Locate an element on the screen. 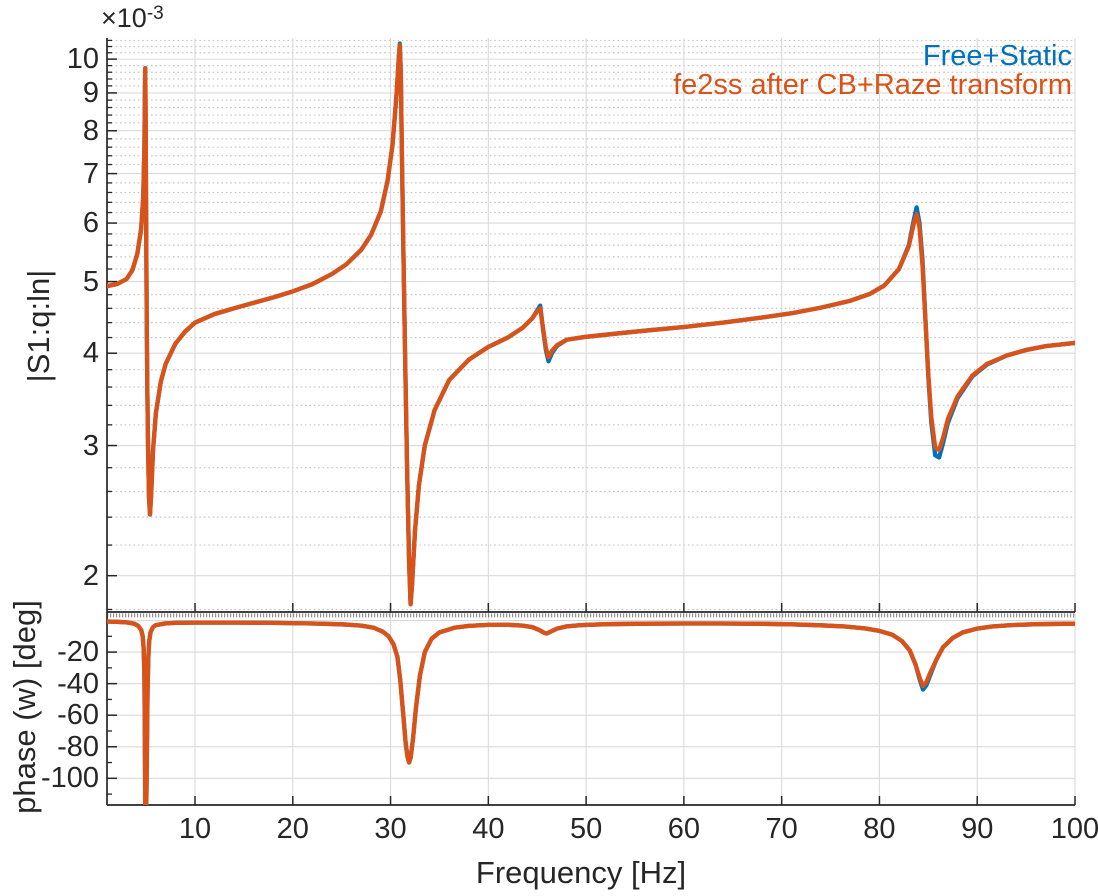  x-tick-60: 60 is located at coordinates (683, 829).